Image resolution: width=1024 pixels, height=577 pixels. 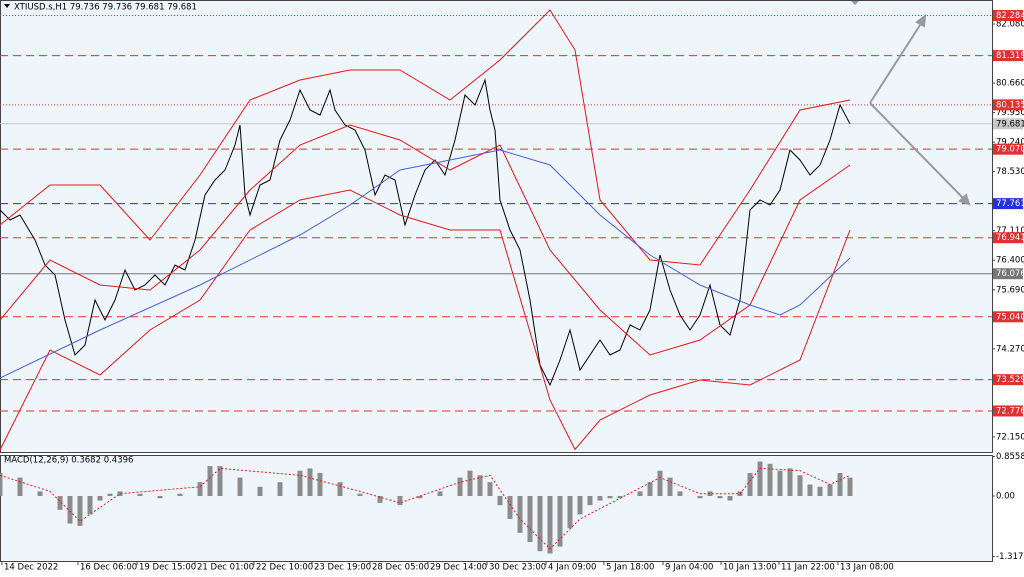 I want to click on x-tick-label: 14 Dec 2022, so click(x=31, y=568).